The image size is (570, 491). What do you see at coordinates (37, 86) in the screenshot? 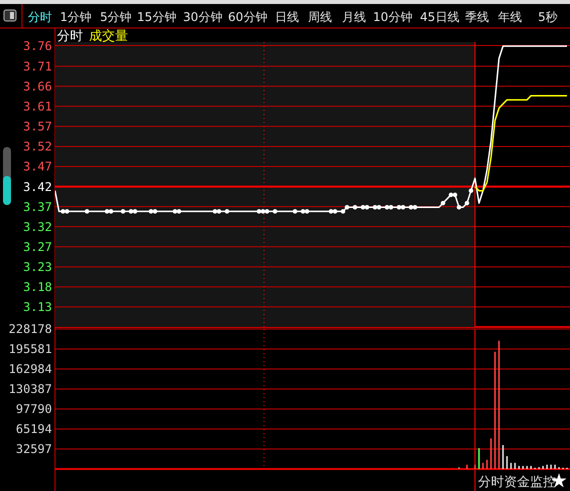
I see `y-tick-label: 3.66` at bounding box center [37, 86].